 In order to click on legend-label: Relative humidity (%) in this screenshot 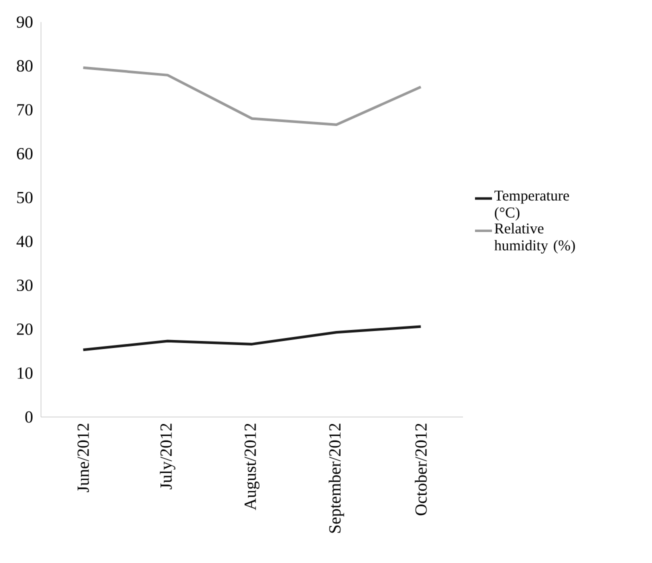, I will do `click(534, 238)`.